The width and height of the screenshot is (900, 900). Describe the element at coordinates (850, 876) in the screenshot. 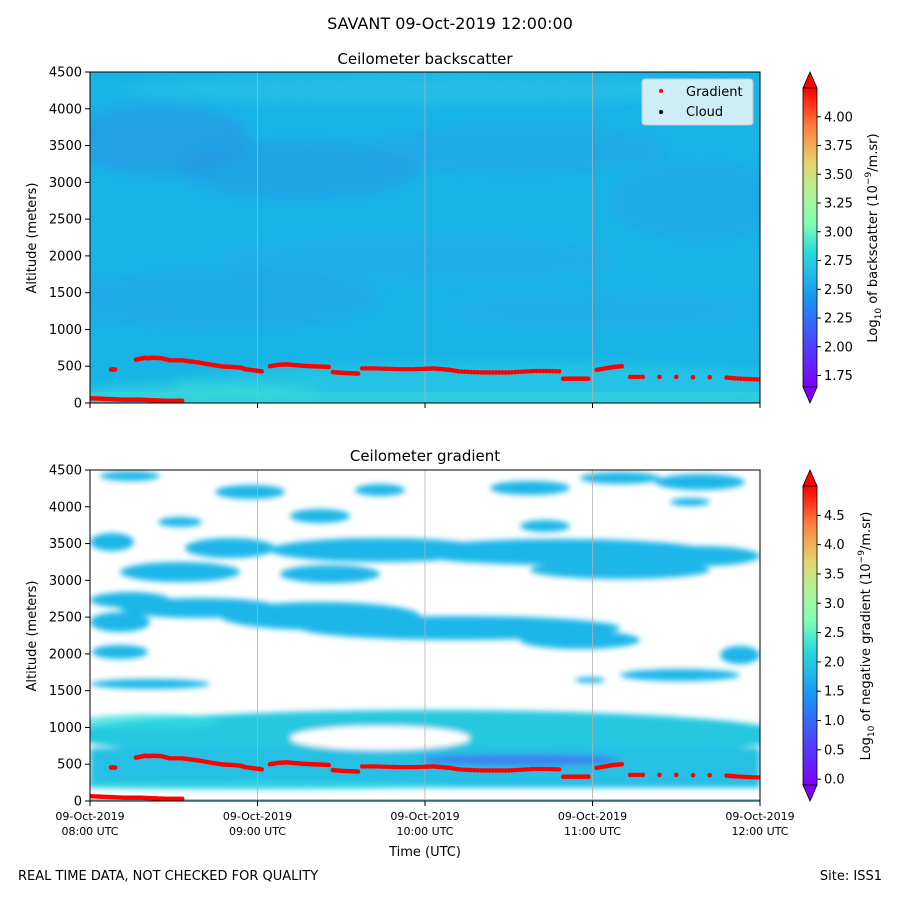

I see `site-label: Site: ISS1` at that location.